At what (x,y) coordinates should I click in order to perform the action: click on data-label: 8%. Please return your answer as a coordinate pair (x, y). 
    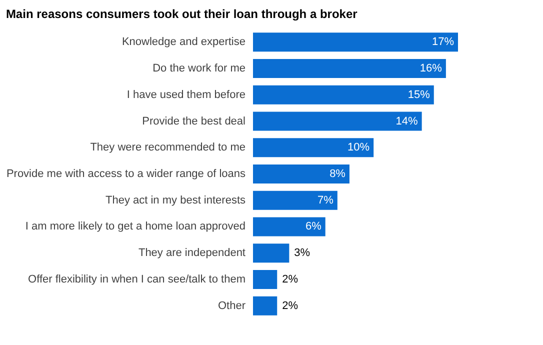
    Looking at the image, I should click on (338, 174).